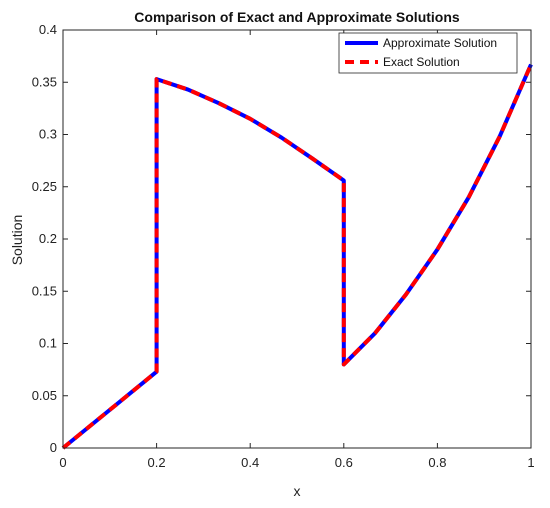 The height and width of the screenshot is (508, 550). I want to click on x-tick-label: 0, so click(62, 462).